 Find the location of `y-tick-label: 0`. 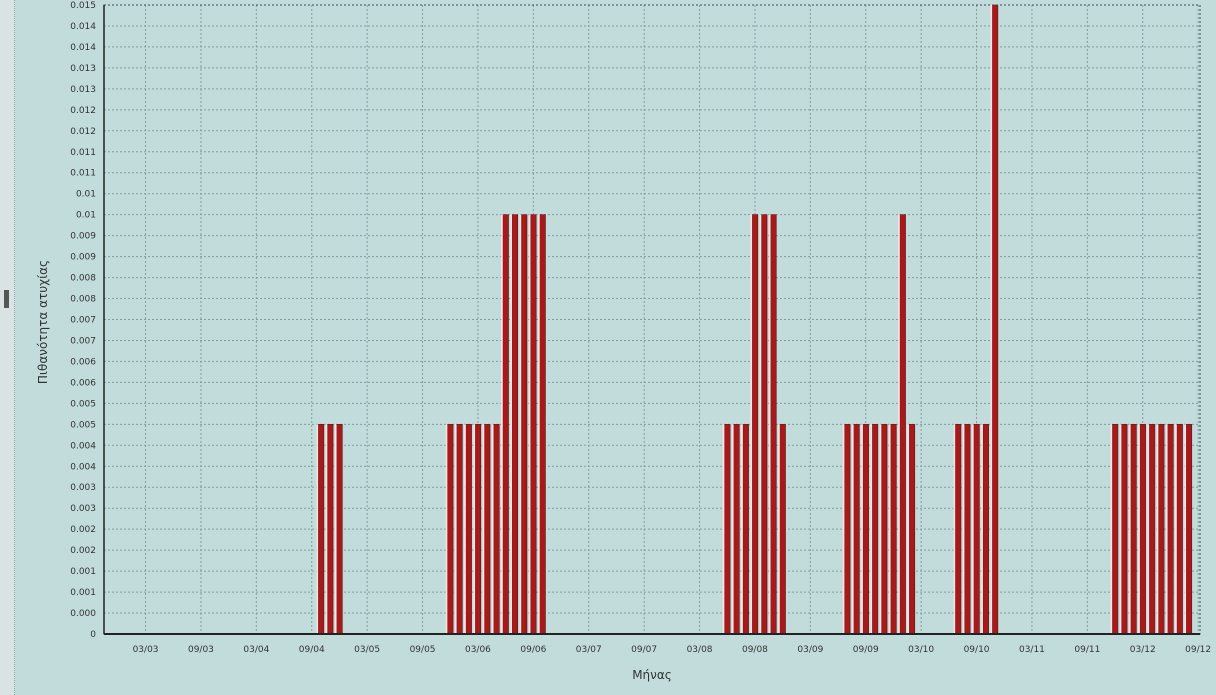

y-tick-label: 0 is located at coordinates (93, 635).